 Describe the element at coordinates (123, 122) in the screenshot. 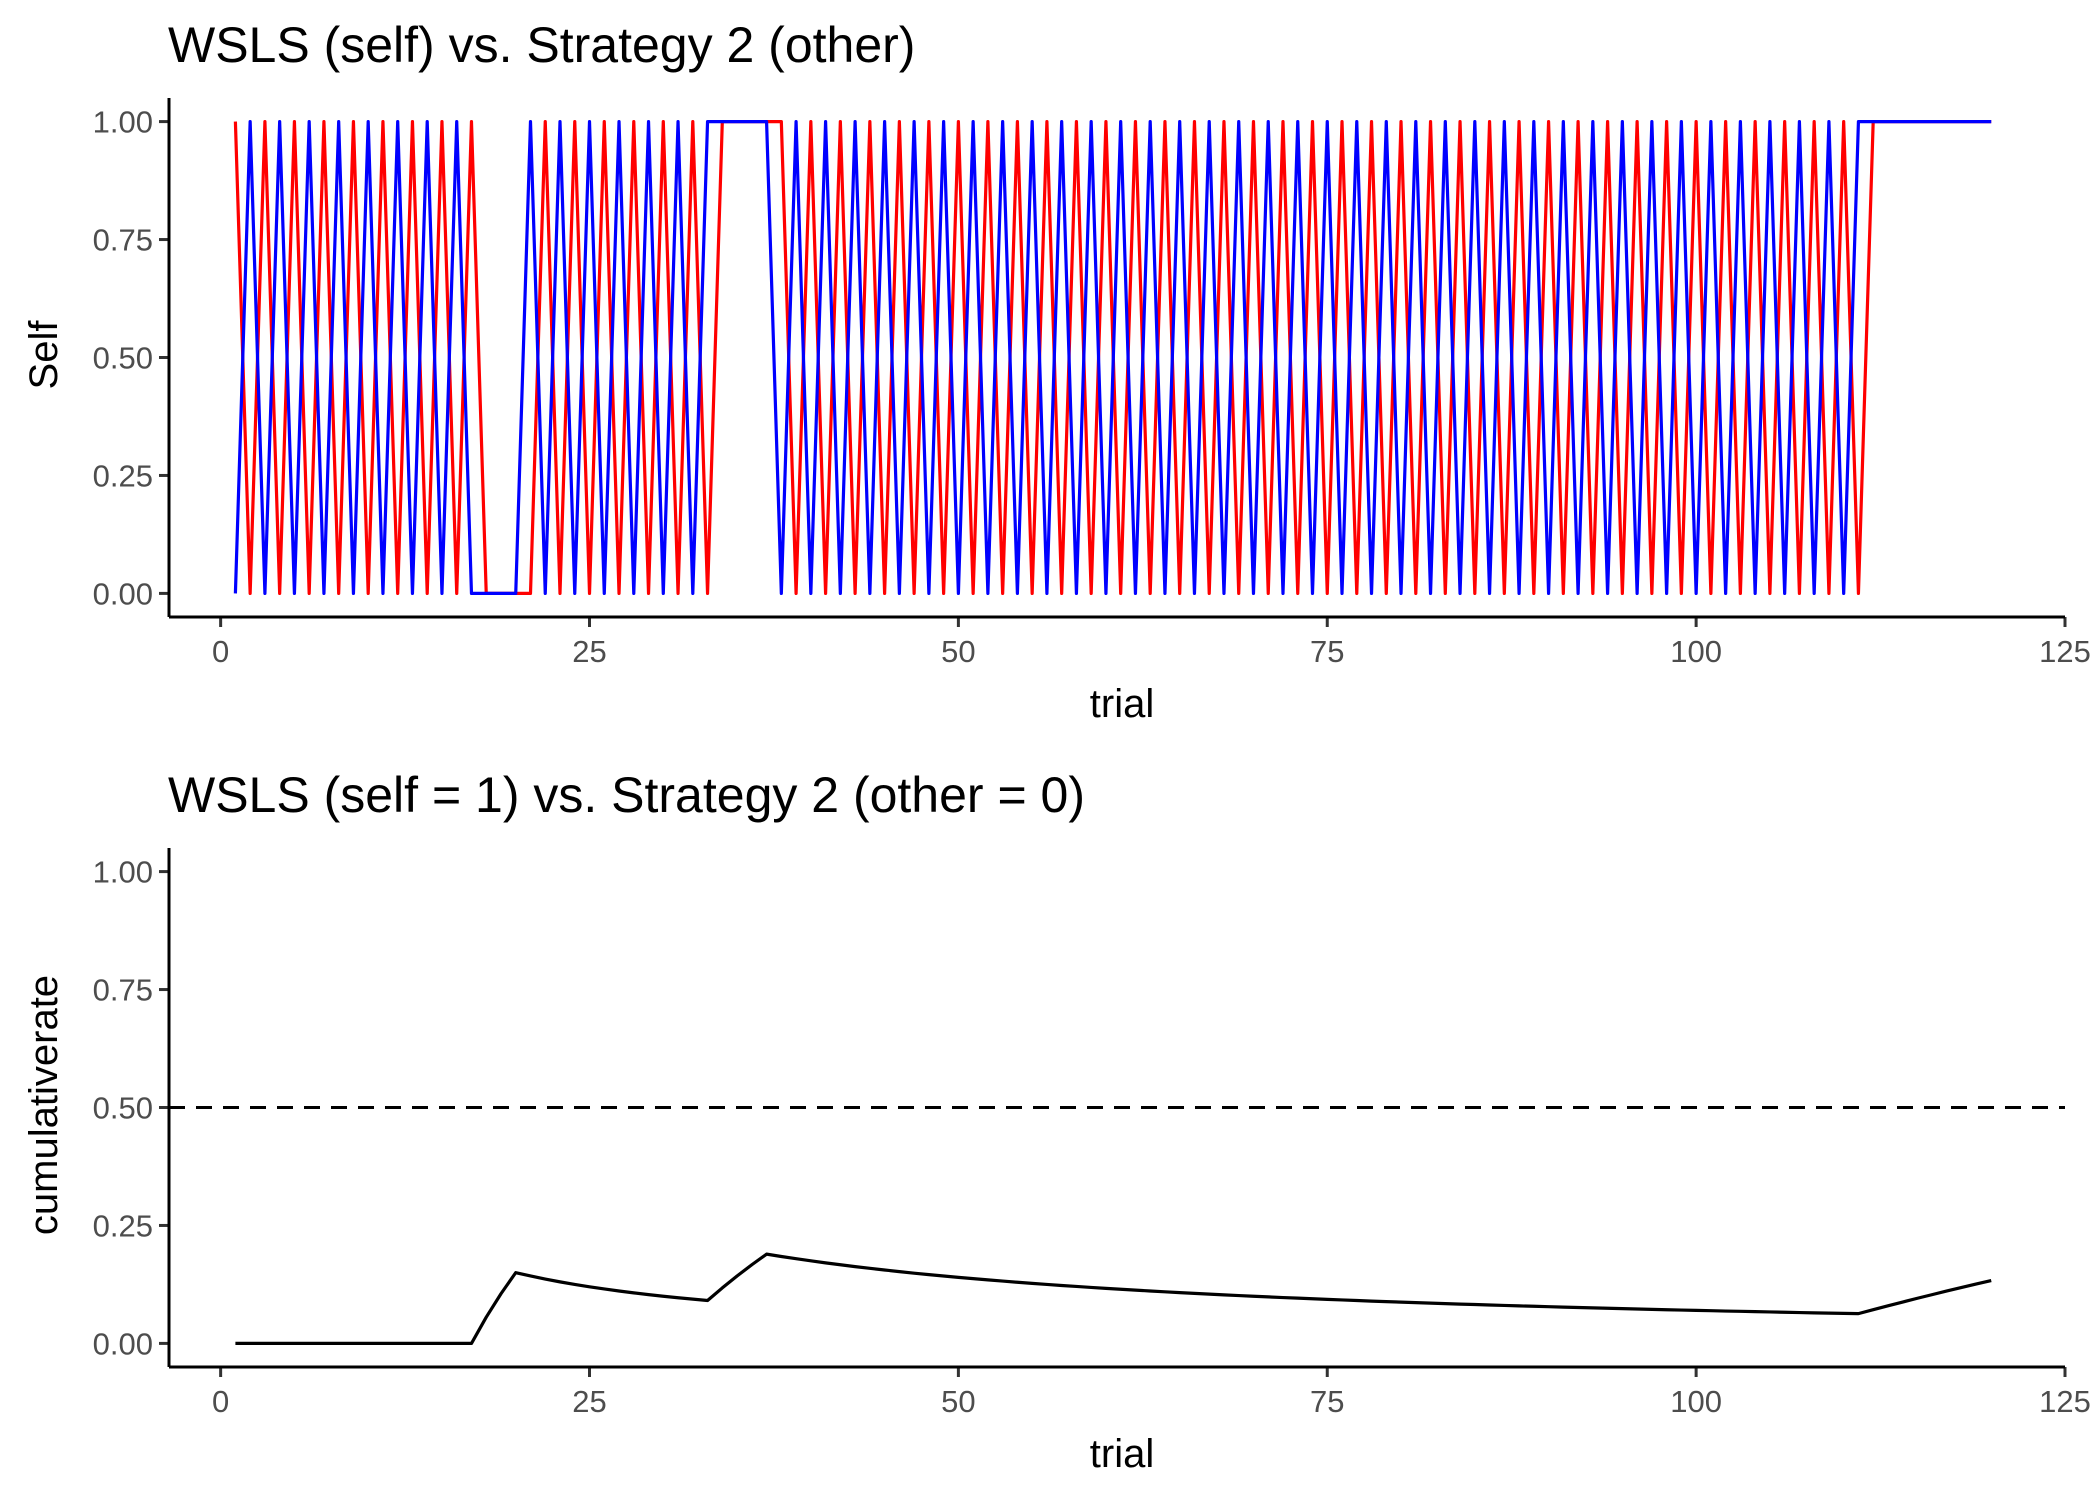

I see `top-y-tick-label: 1.00` at that location.